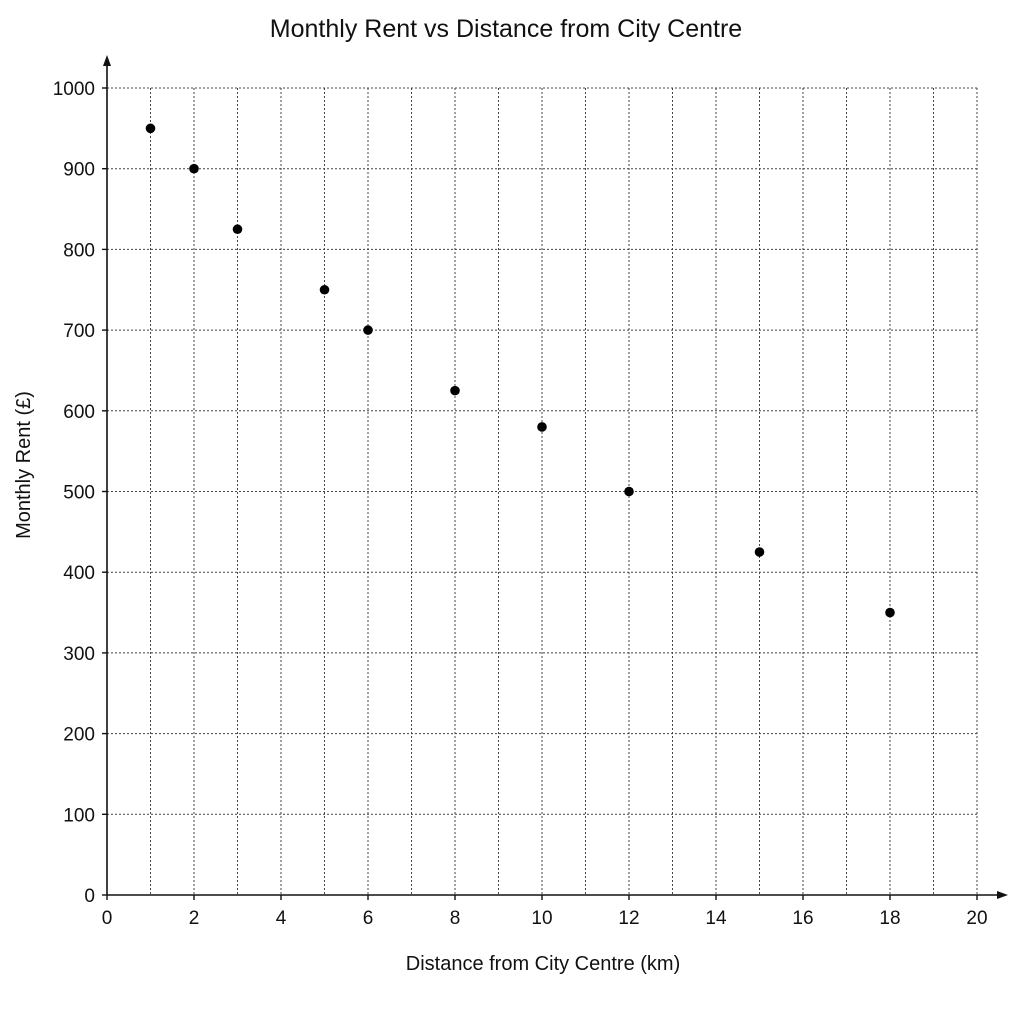 The height and width of the screenshot is (1024, 1024). Describe the element at coordinates (79, 573) in the screenshot. I see `y-tick-label: 400` at that location.